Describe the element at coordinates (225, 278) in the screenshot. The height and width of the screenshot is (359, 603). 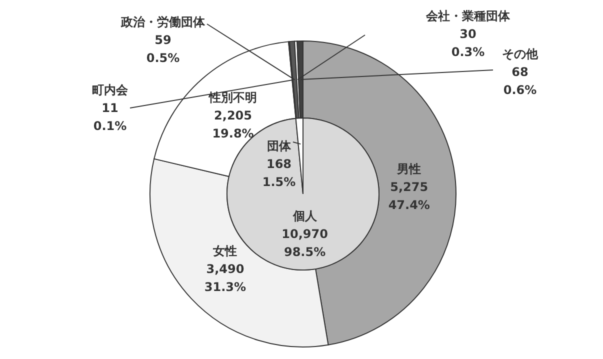
I see `data-label: 3,490 31.3%` at that location.